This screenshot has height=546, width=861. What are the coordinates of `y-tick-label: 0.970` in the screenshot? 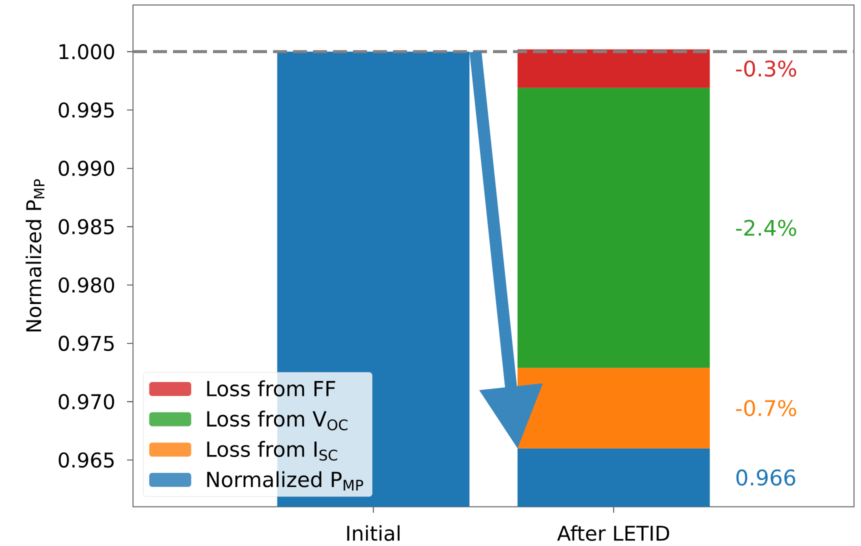 It's located at (86, 402).